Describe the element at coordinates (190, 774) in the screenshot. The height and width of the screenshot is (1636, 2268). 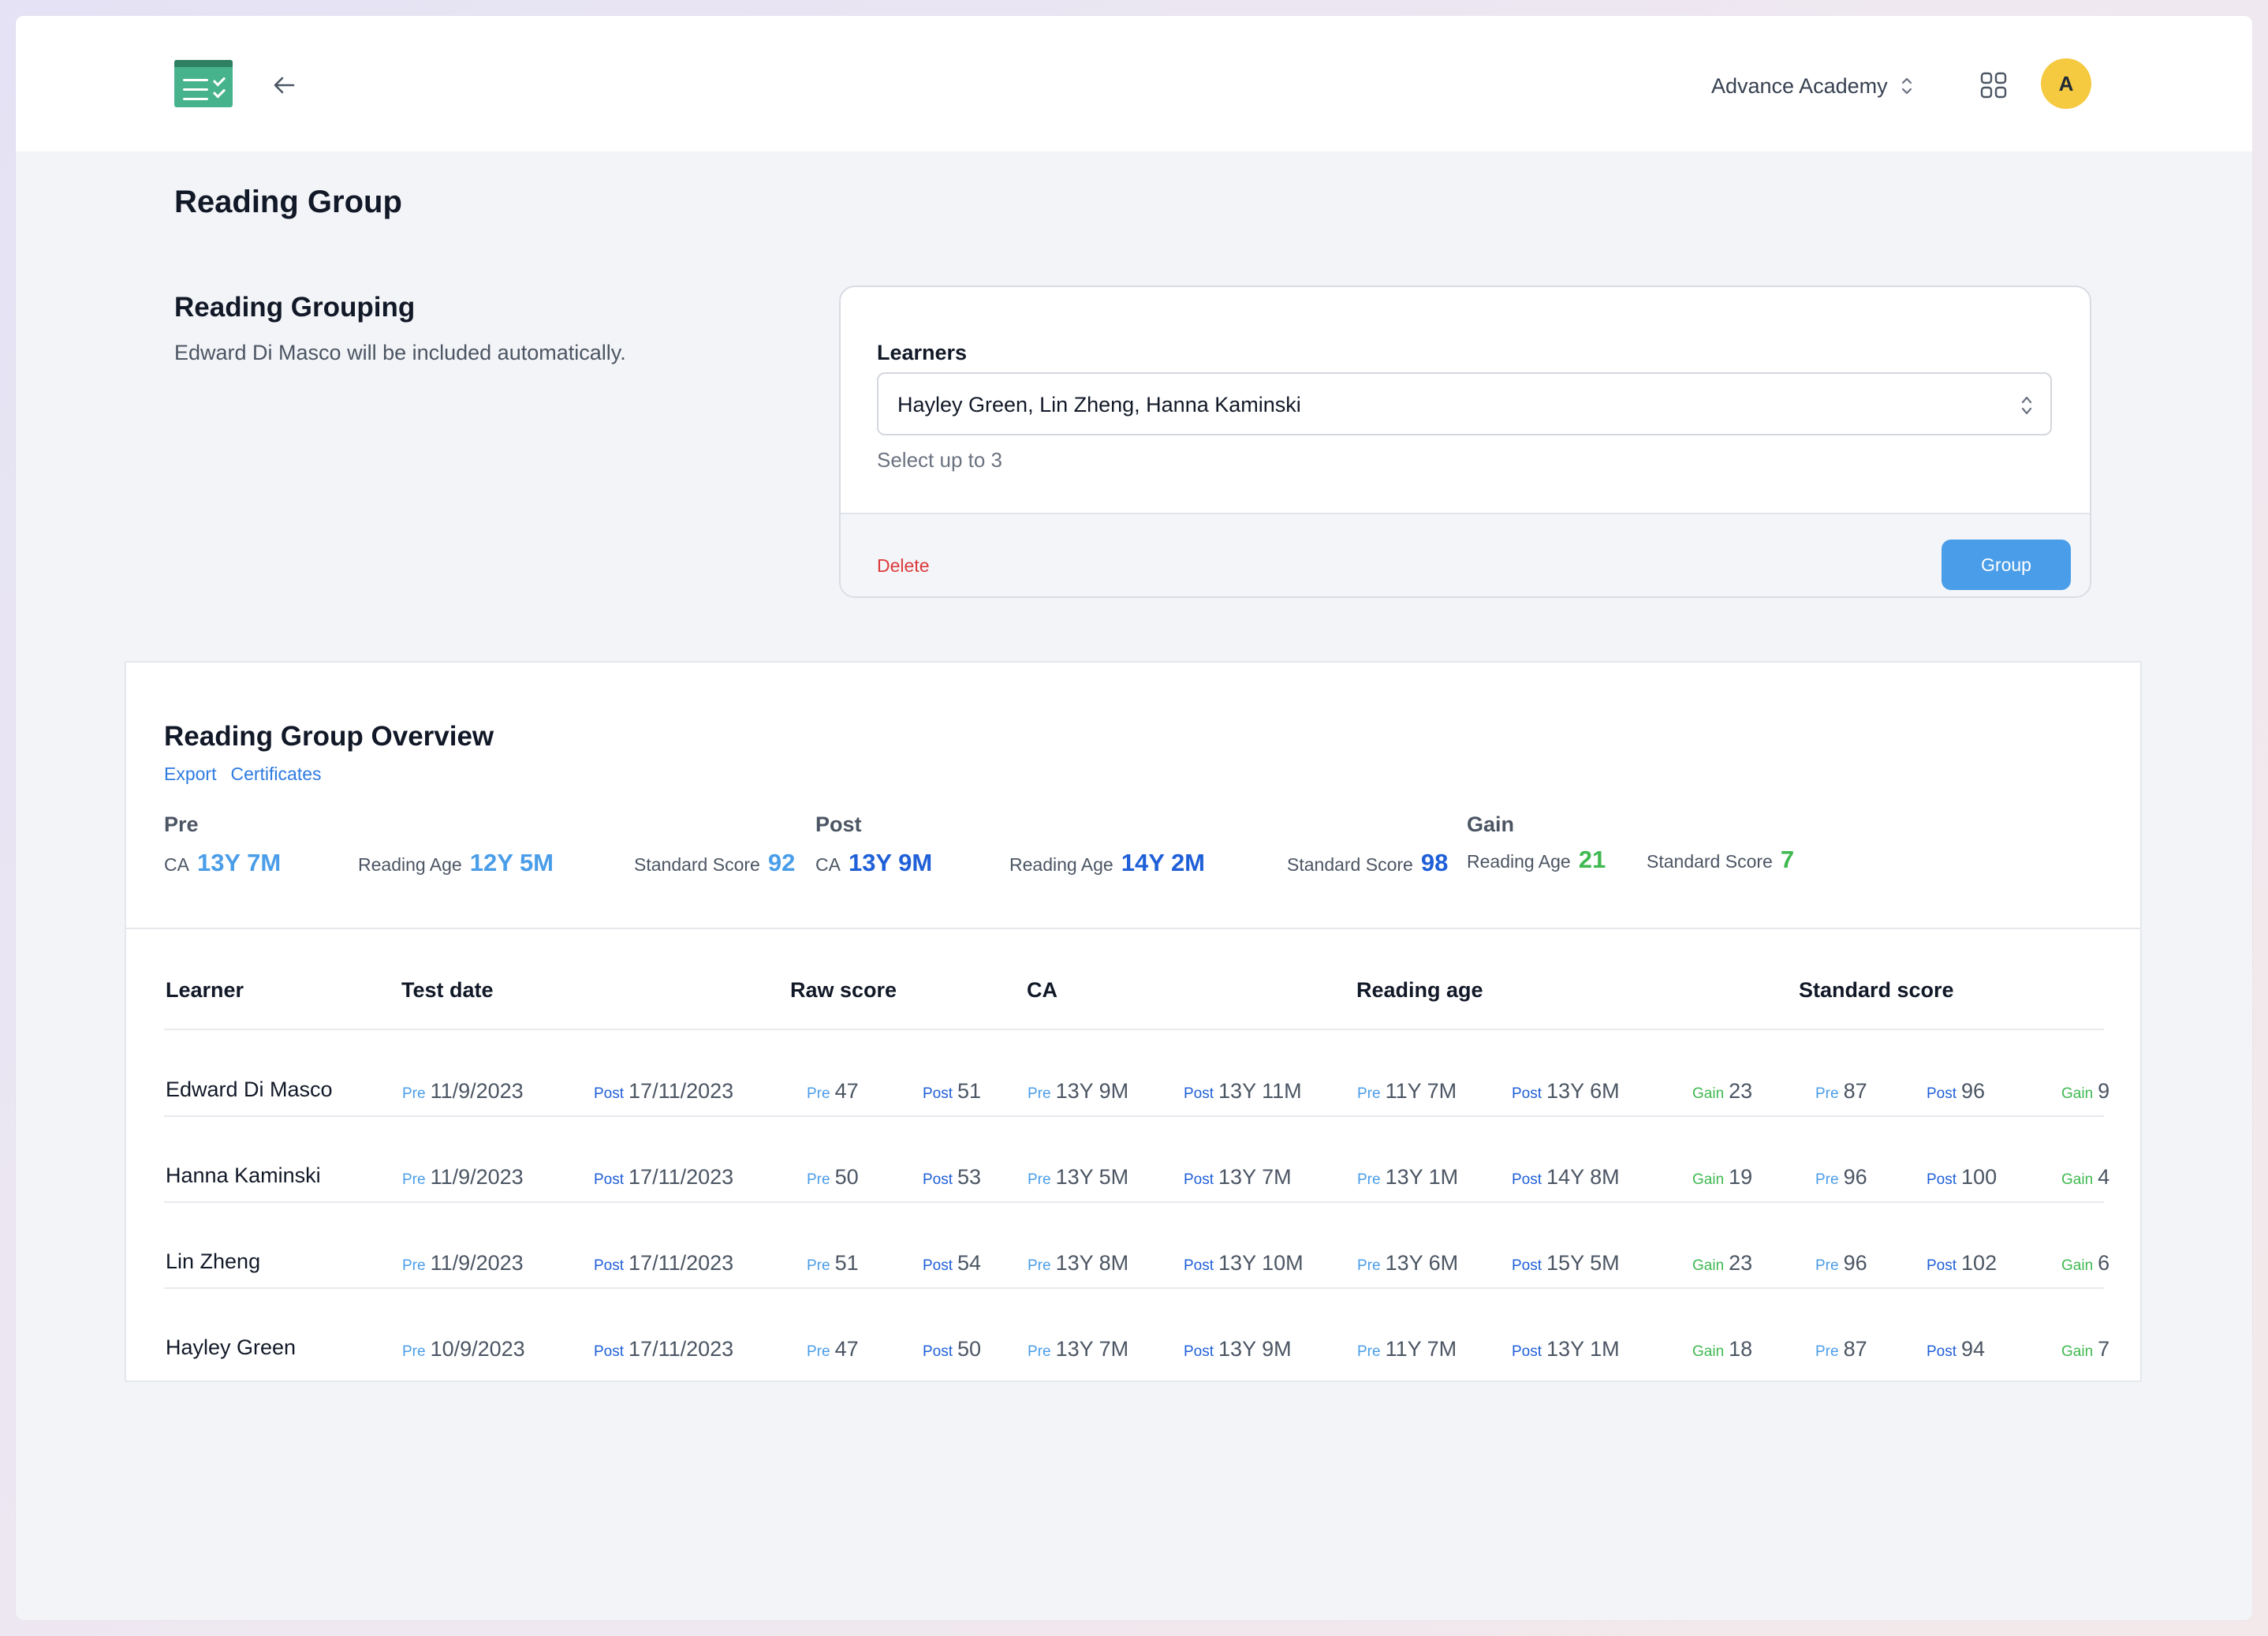
I see `export-link: Export` at that location.